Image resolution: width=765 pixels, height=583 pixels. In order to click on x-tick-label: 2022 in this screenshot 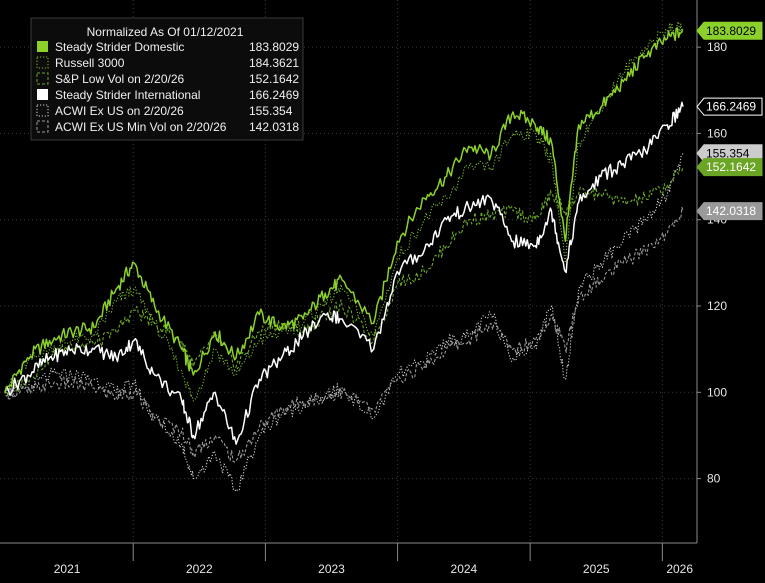, I will do `click(199, 569)`.